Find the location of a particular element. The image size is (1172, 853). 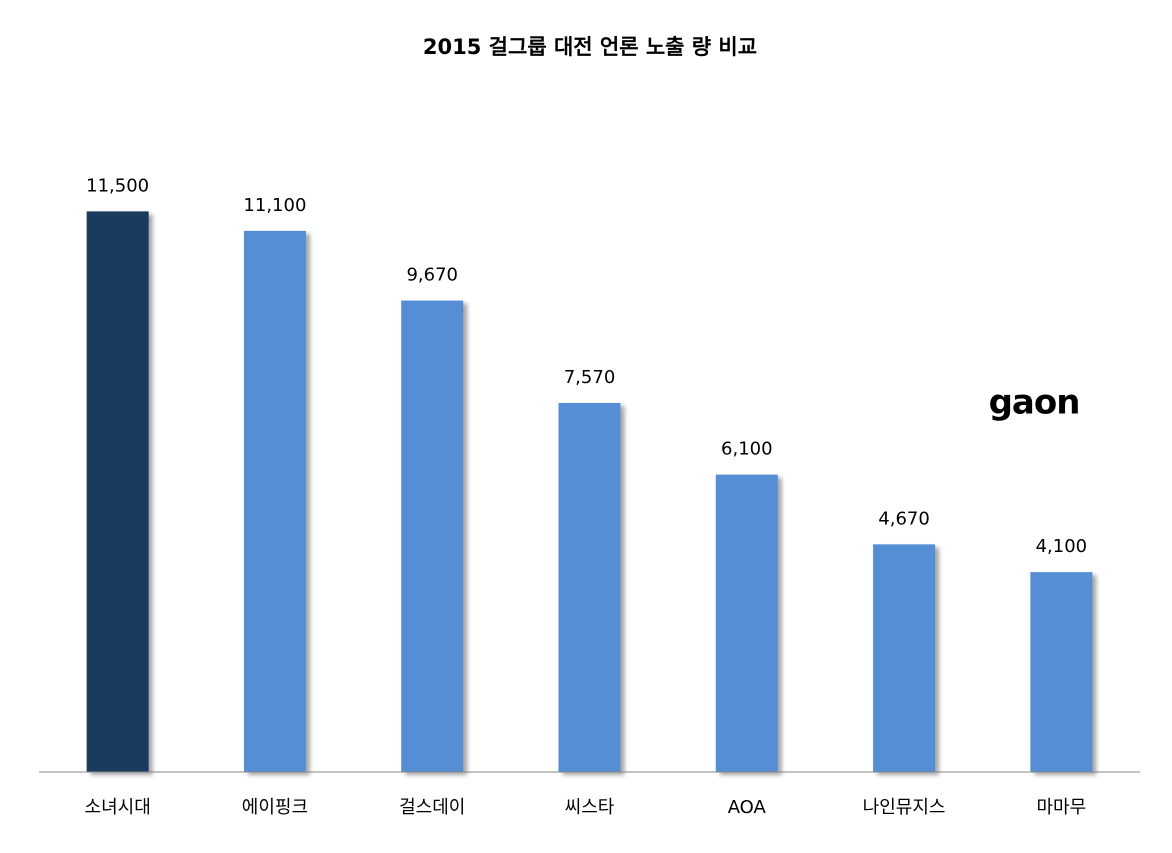

value-label: 4,670 is located at coordinates (904, 518).